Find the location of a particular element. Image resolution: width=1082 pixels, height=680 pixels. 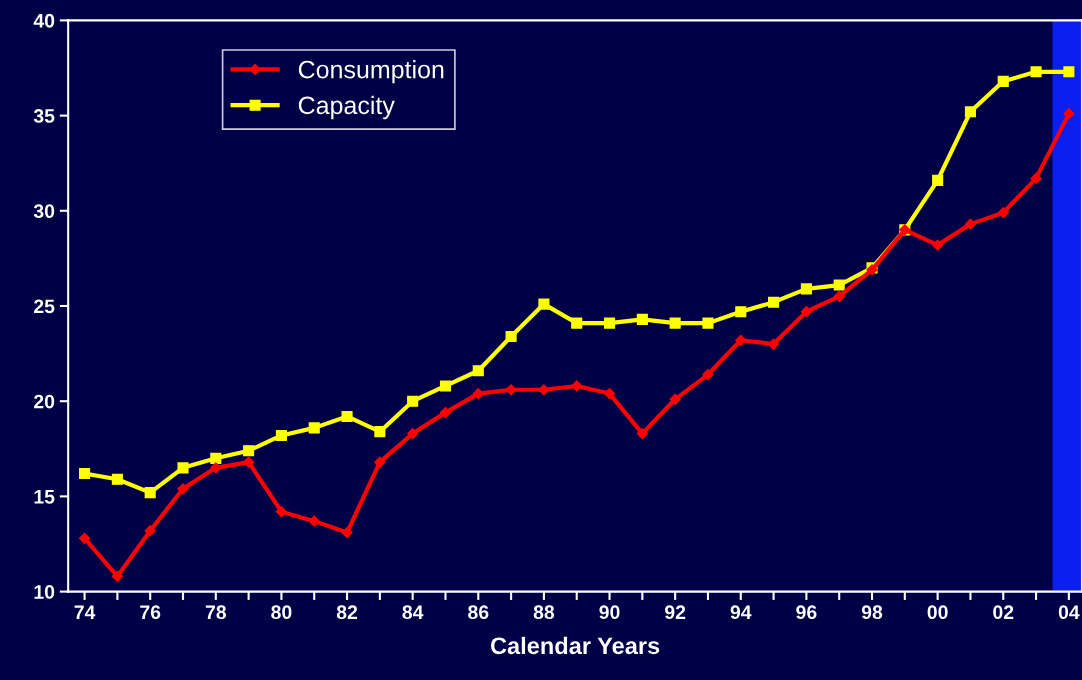

x-tick-label: 74 is located at coordinates (85, 612).